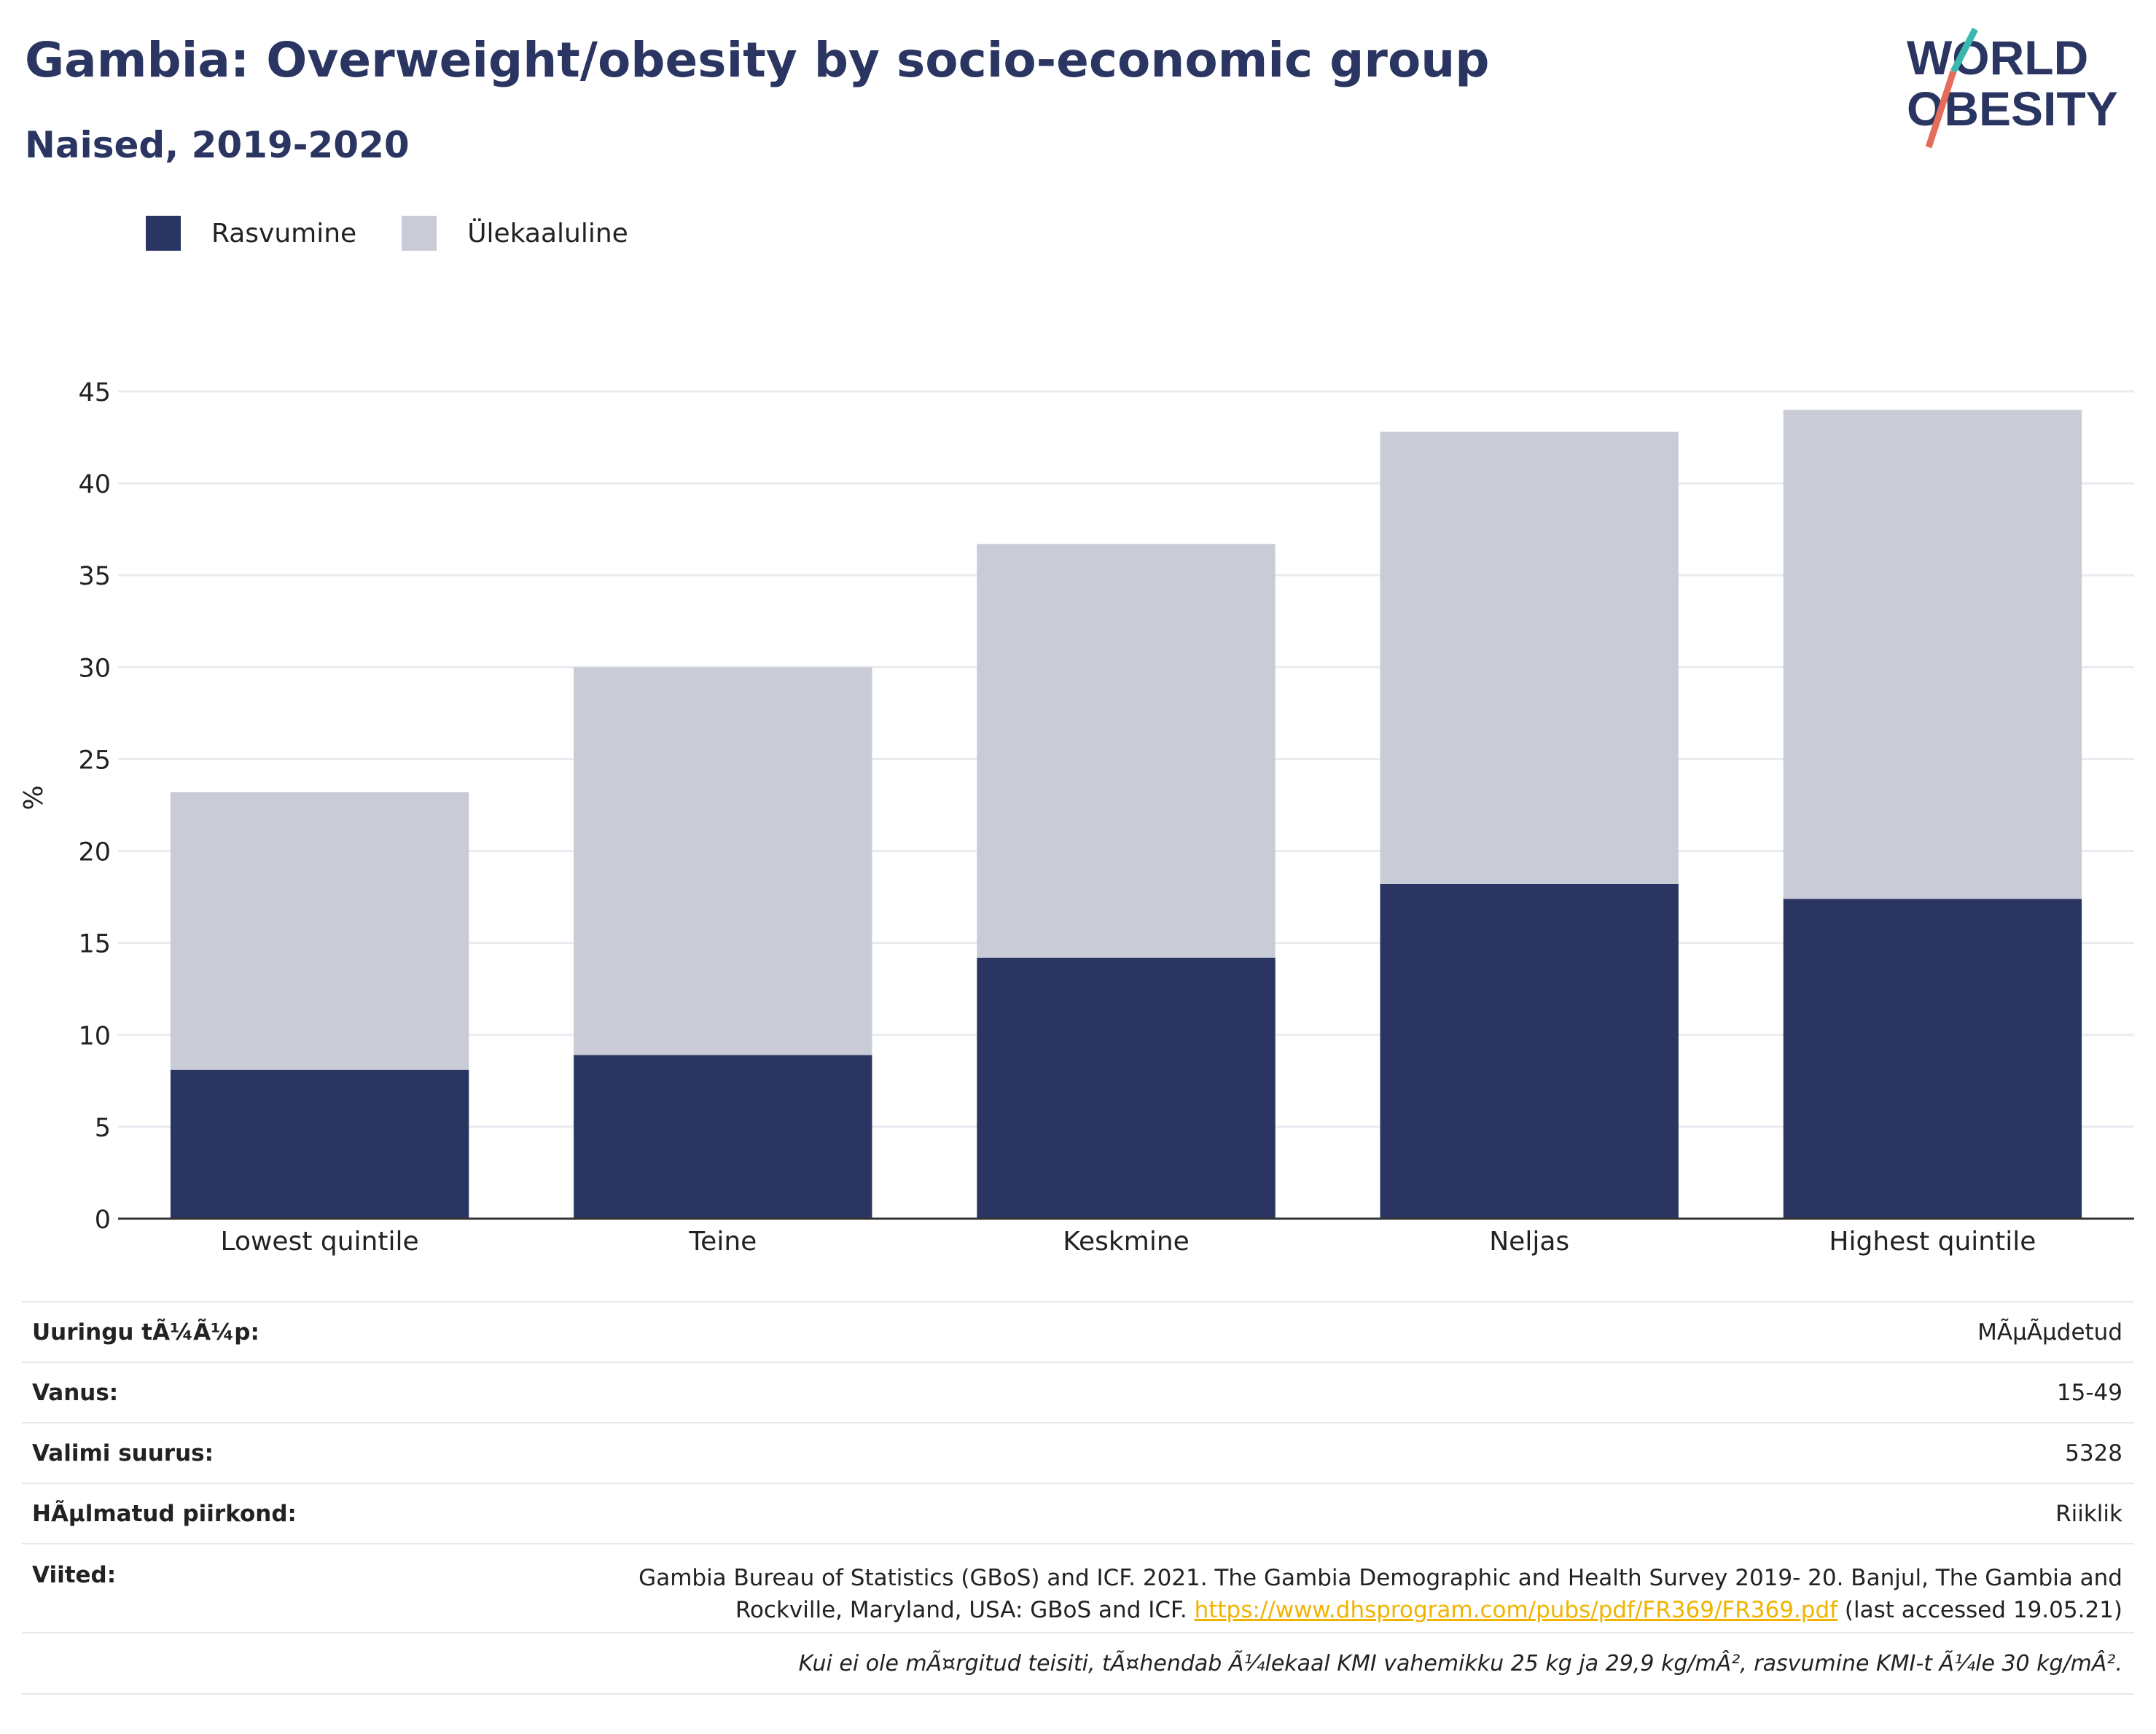  What do you see at coordinates (1078, 1513) in the screenshot?
I see `meta-row-area: HÃµlmatud piirkond: Riiklik` at bounding box center [1078, 1513].